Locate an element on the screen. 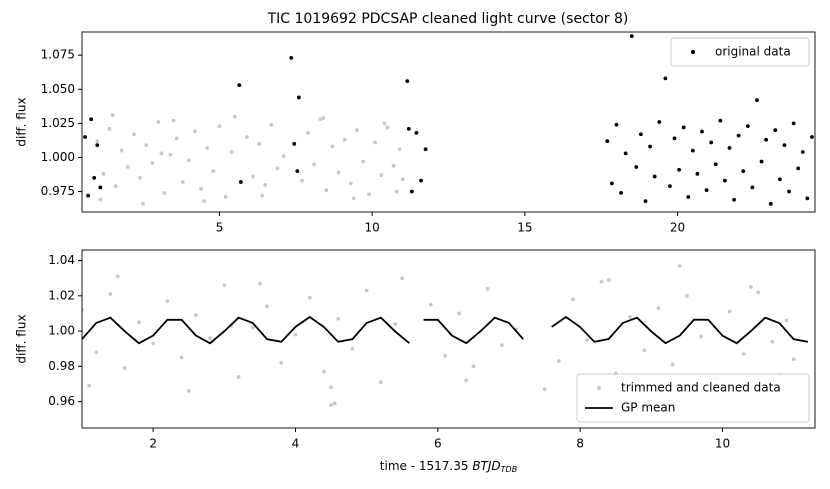 This screenshot has height=489, width=830. y-tick-label: 1.00 is located at coordinates (61, 331).